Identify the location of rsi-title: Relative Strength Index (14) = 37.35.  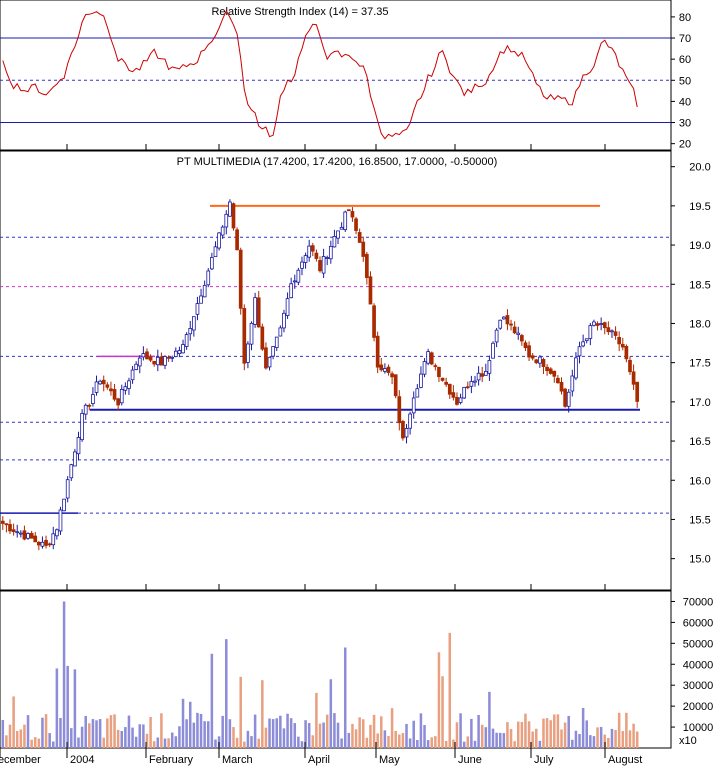
(299, 12).